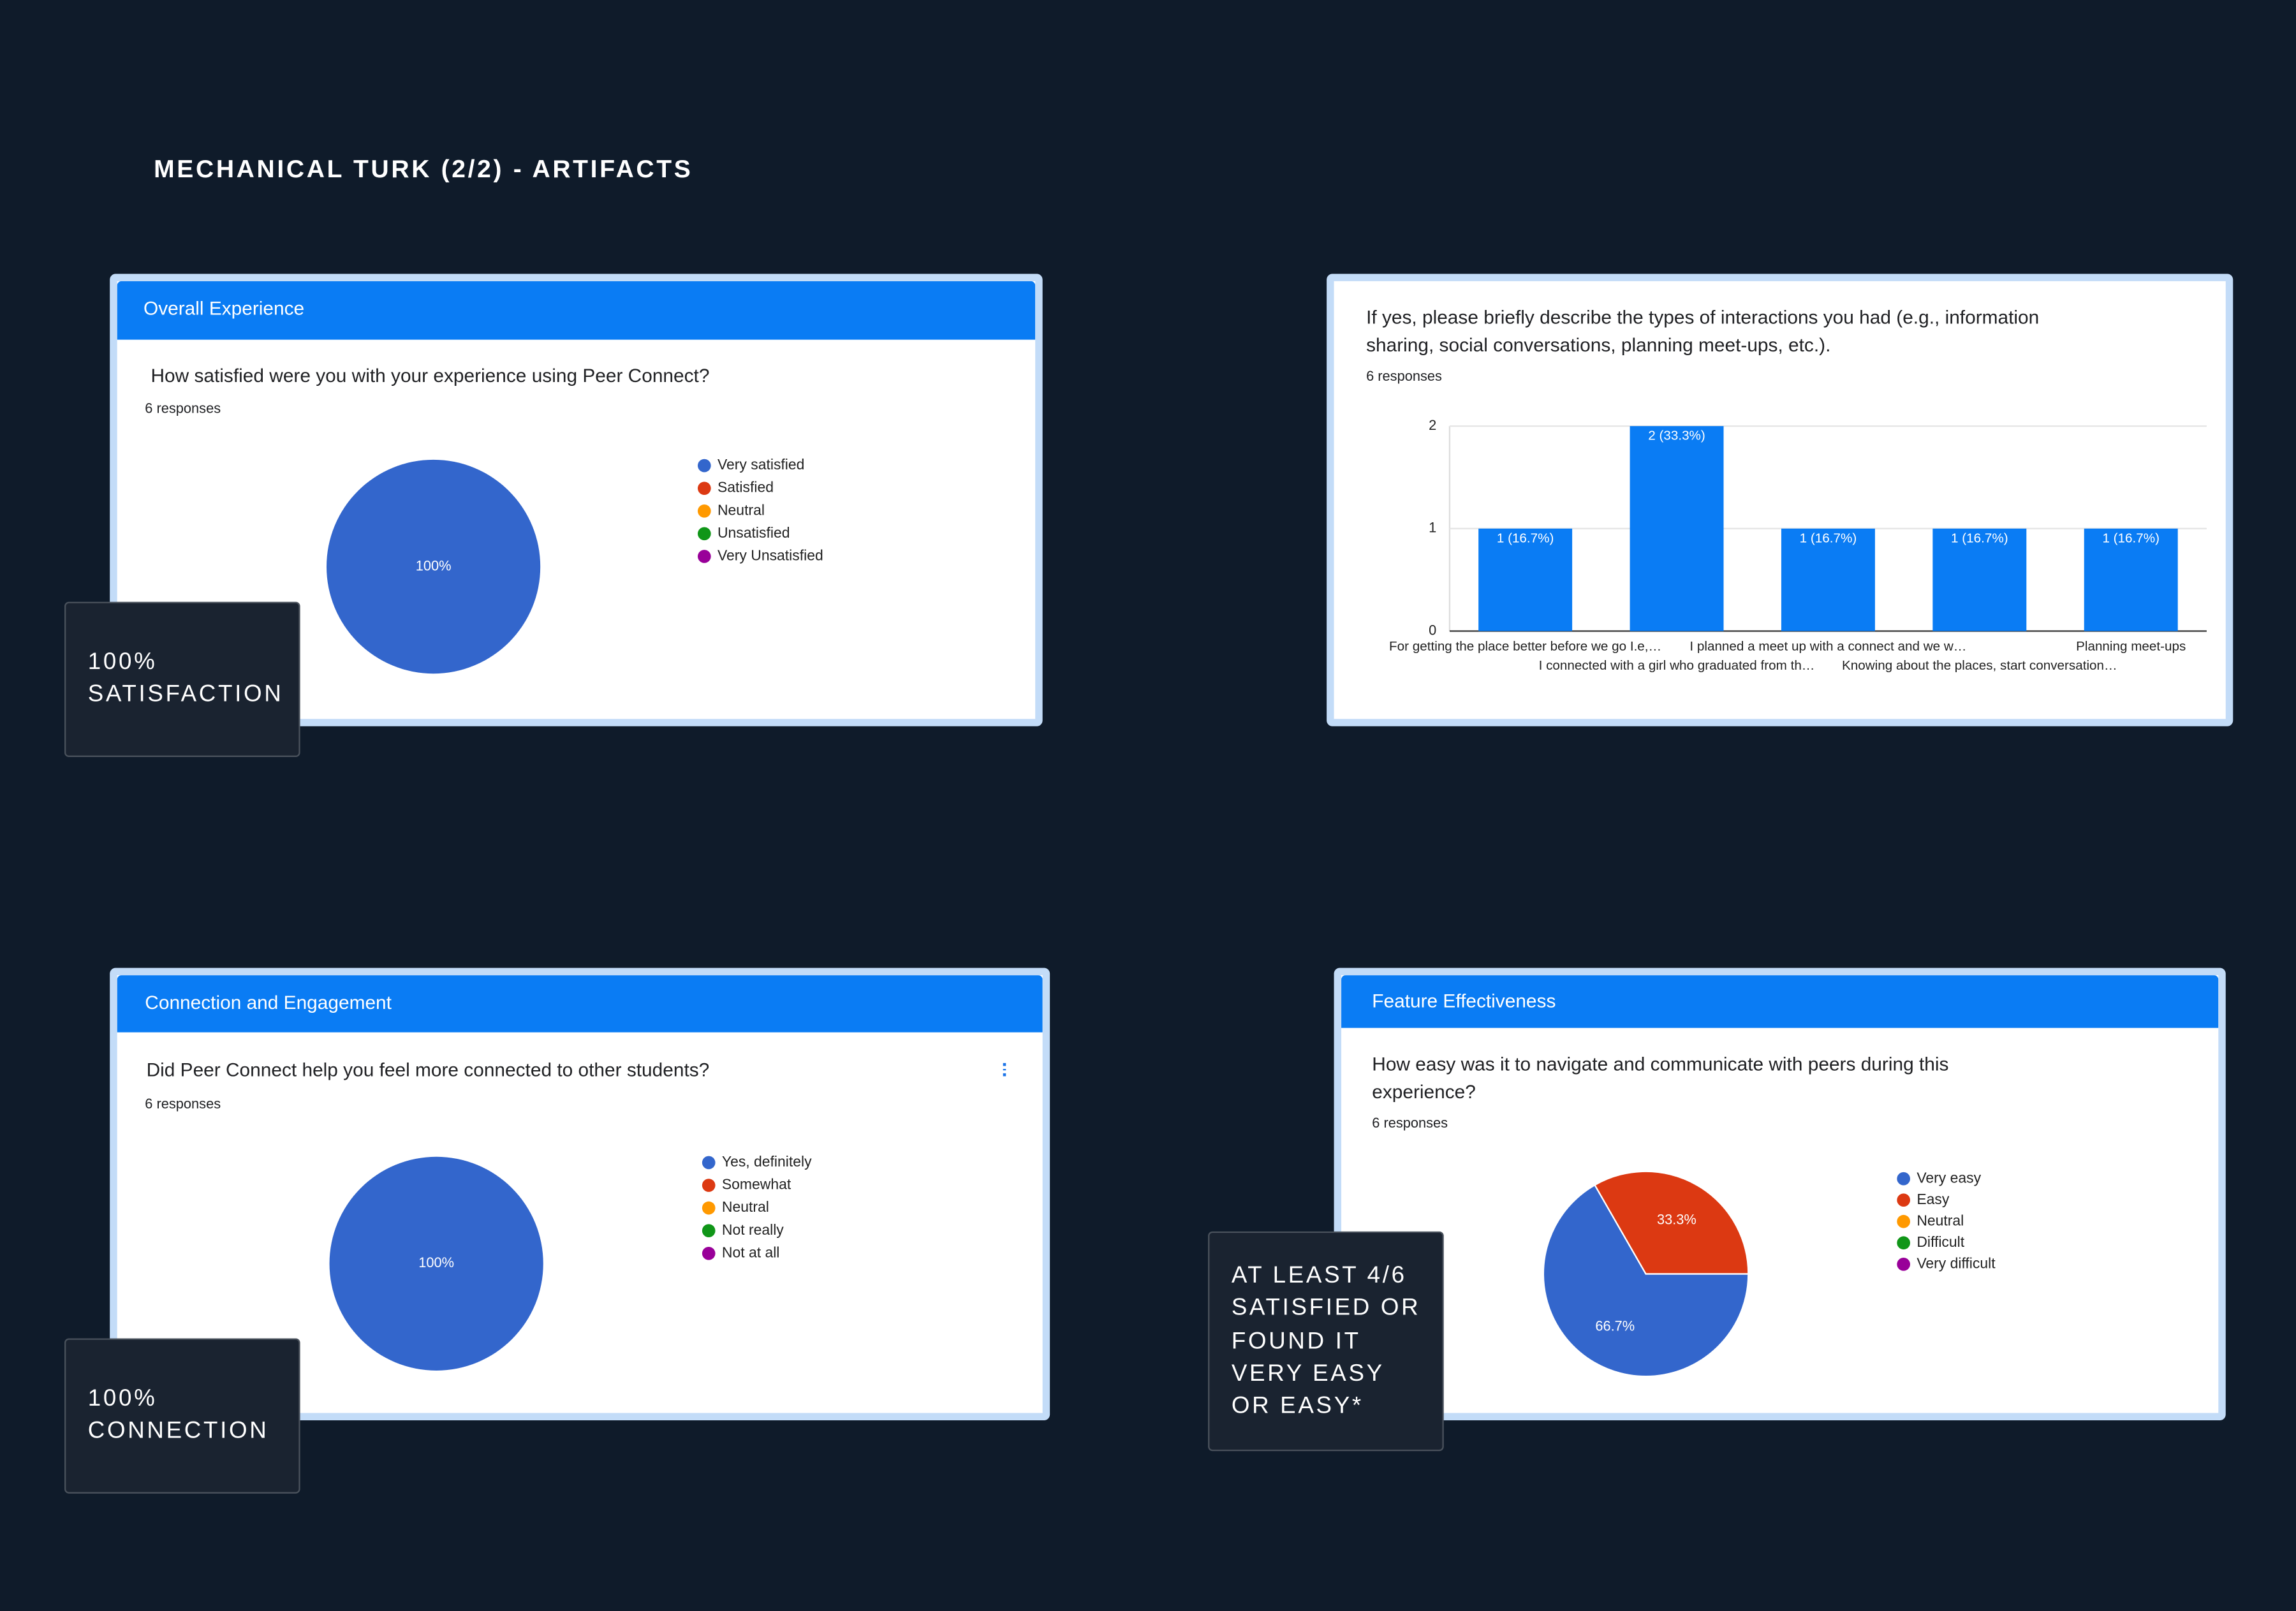 Image resolution: width=2296 pixels, height=1611 pixels. What do you see at coordinates (185, 695) in the screenshot?
I see `callout-line: SATISFACTION` at bounding box center [185, 695].